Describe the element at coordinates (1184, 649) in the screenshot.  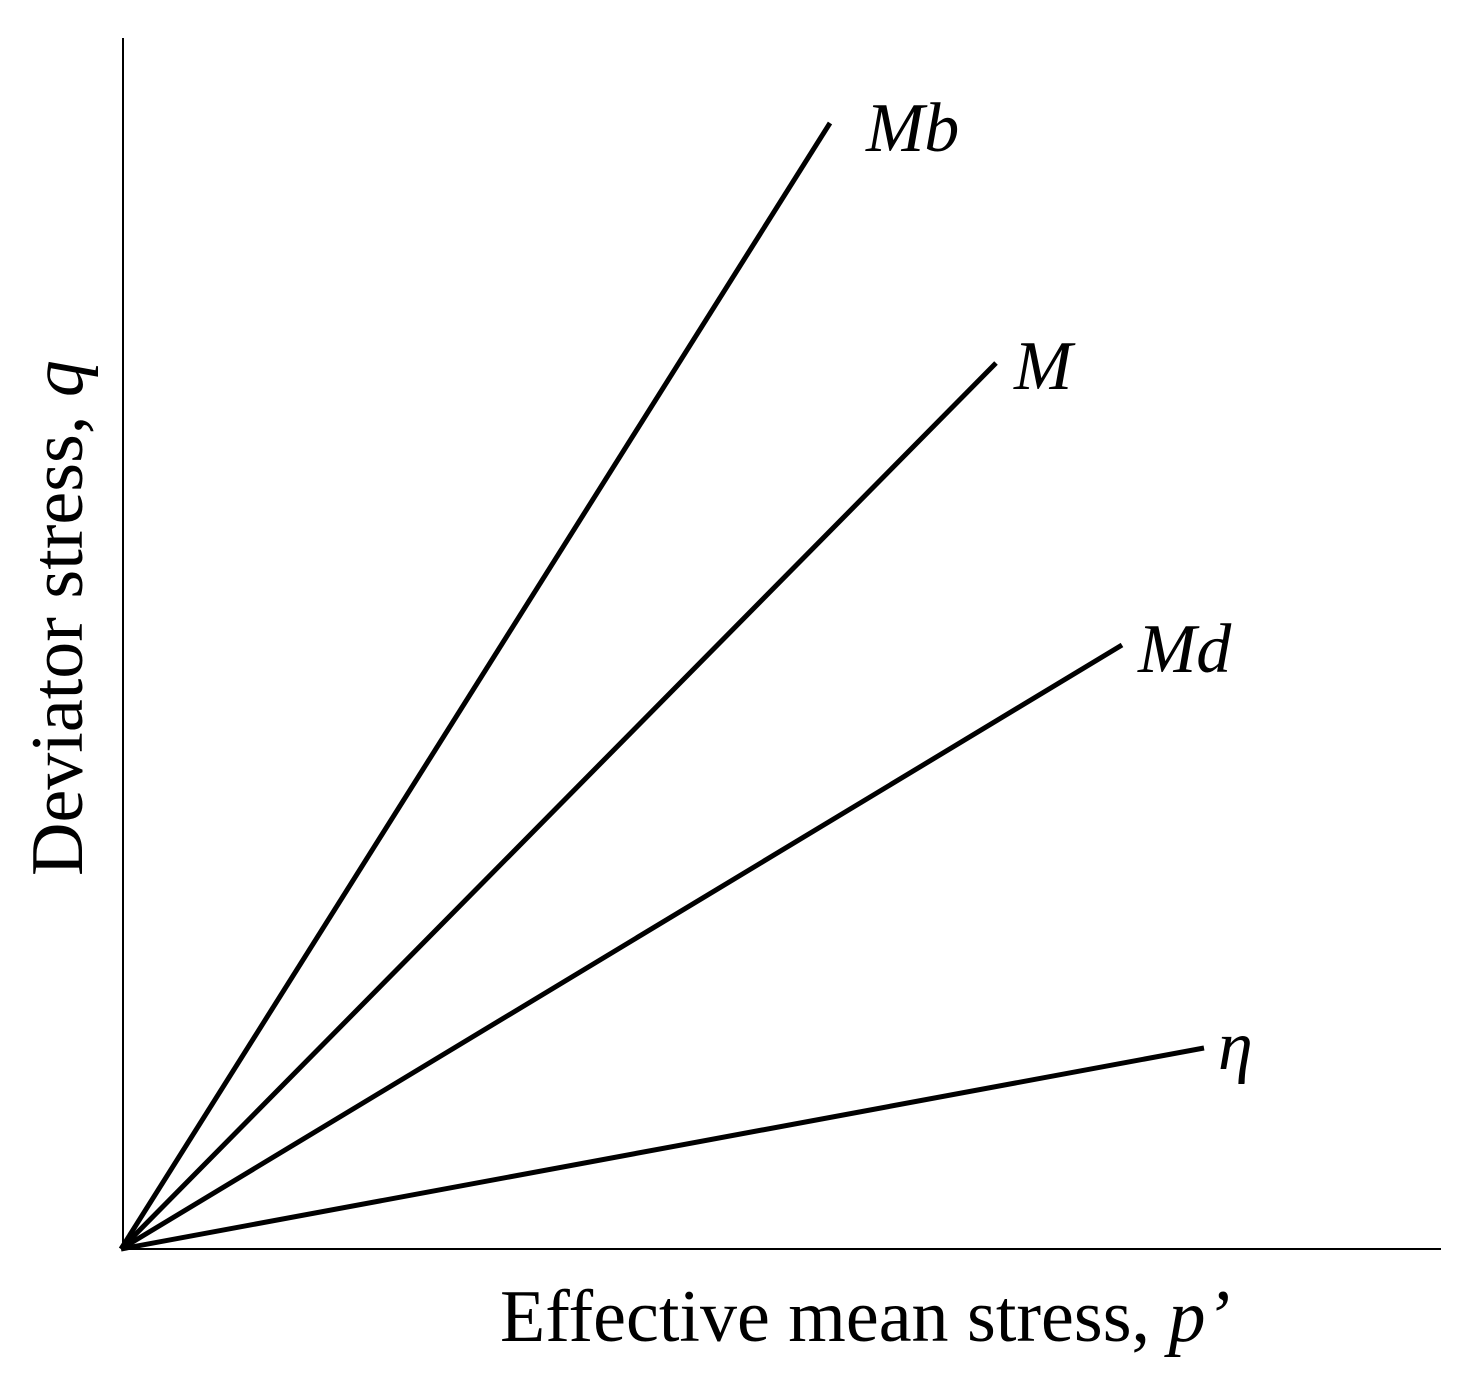
I see `label-md: Md` at that location.